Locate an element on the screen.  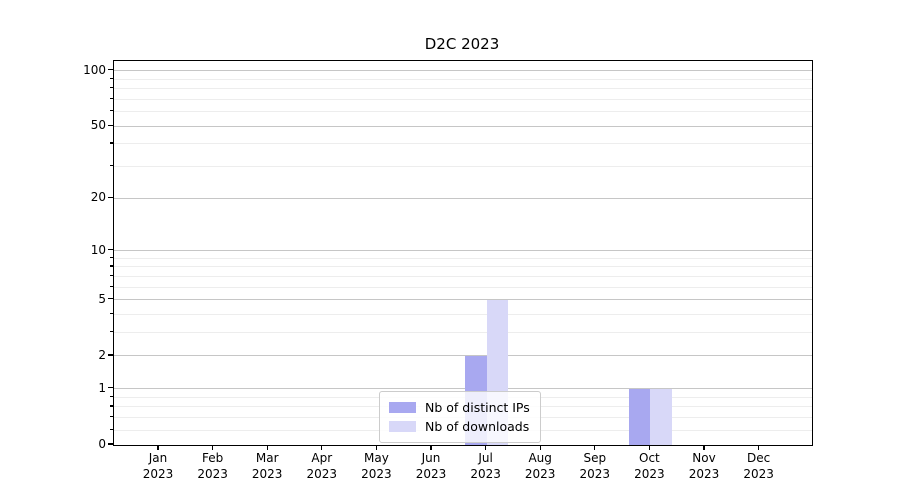
chart-title: D2C 2023 is located at coordinates (462, 44).